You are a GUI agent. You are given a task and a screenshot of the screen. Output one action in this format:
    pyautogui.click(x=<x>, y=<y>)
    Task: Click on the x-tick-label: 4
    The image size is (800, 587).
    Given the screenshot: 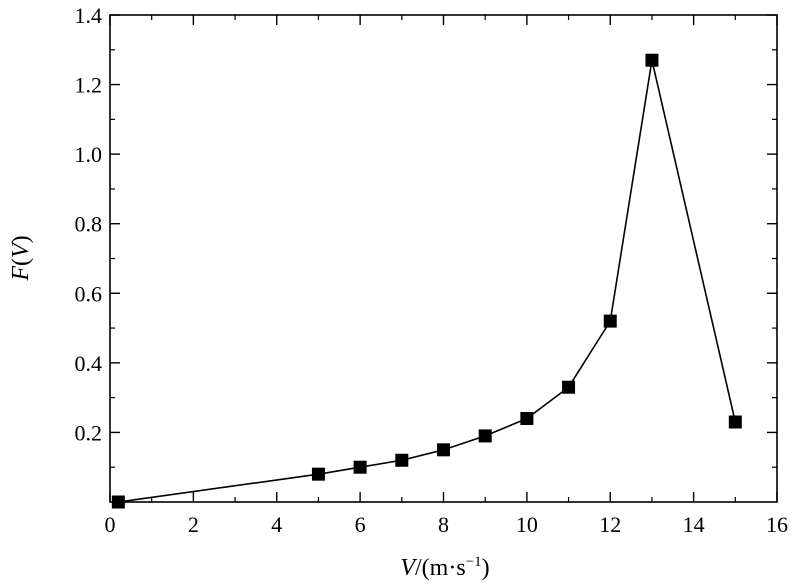 What is the action you would take?
    pyautogui.click(x=276, y=524)
    